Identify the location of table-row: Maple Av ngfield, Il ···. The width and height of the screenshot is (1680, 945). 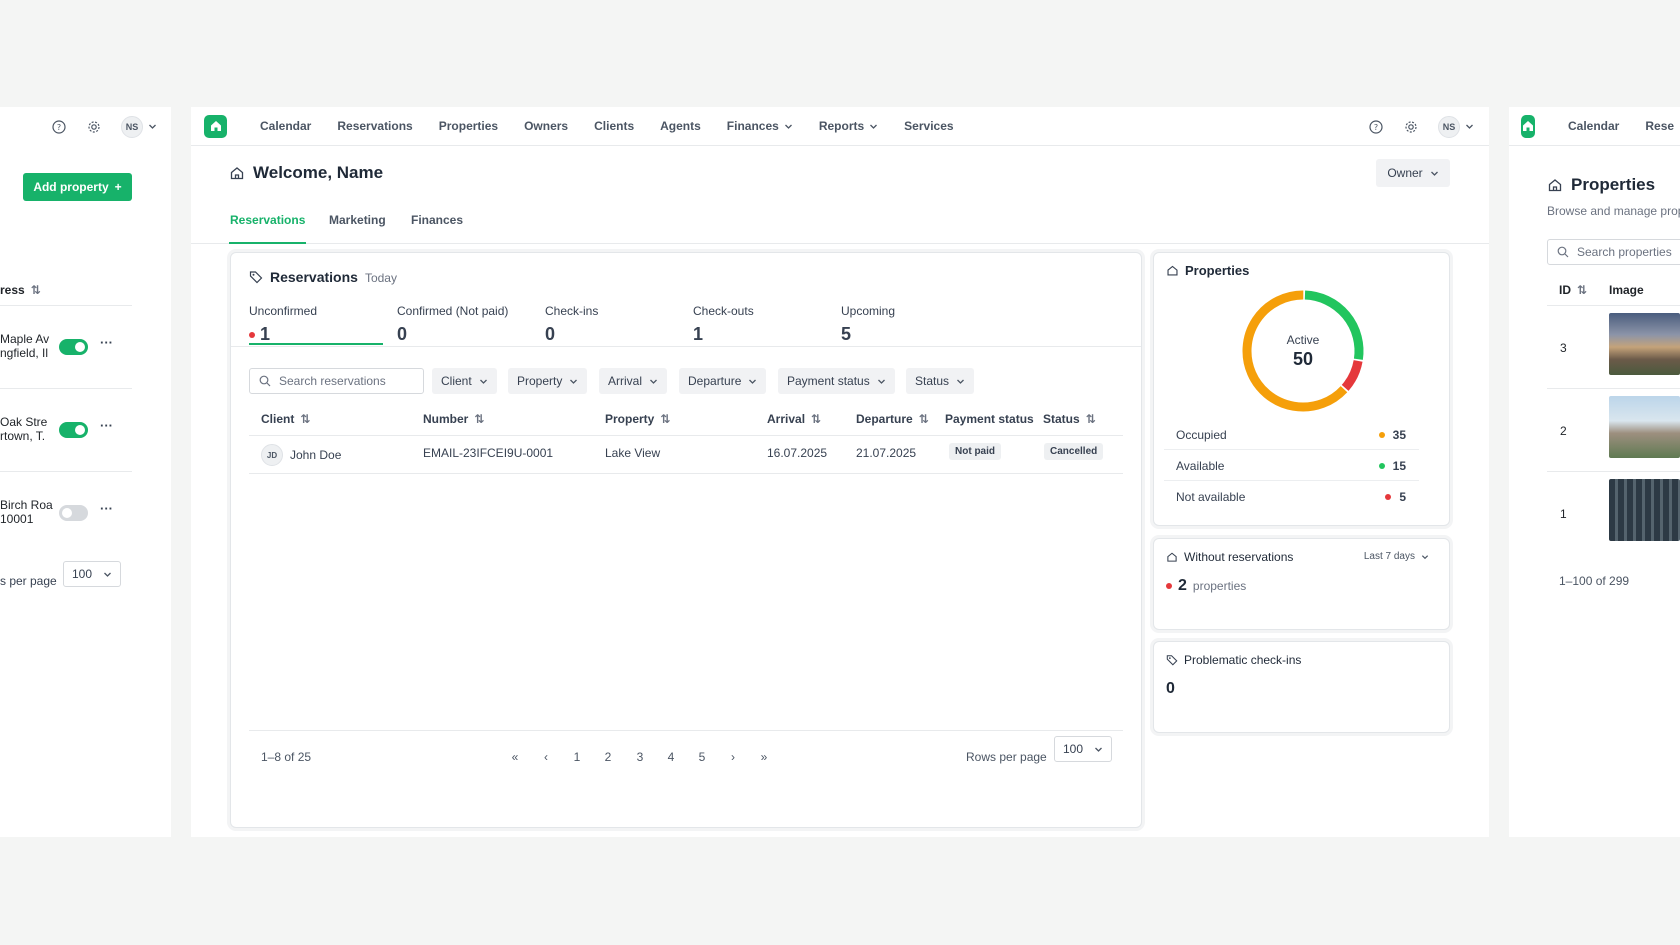
(66, 347).